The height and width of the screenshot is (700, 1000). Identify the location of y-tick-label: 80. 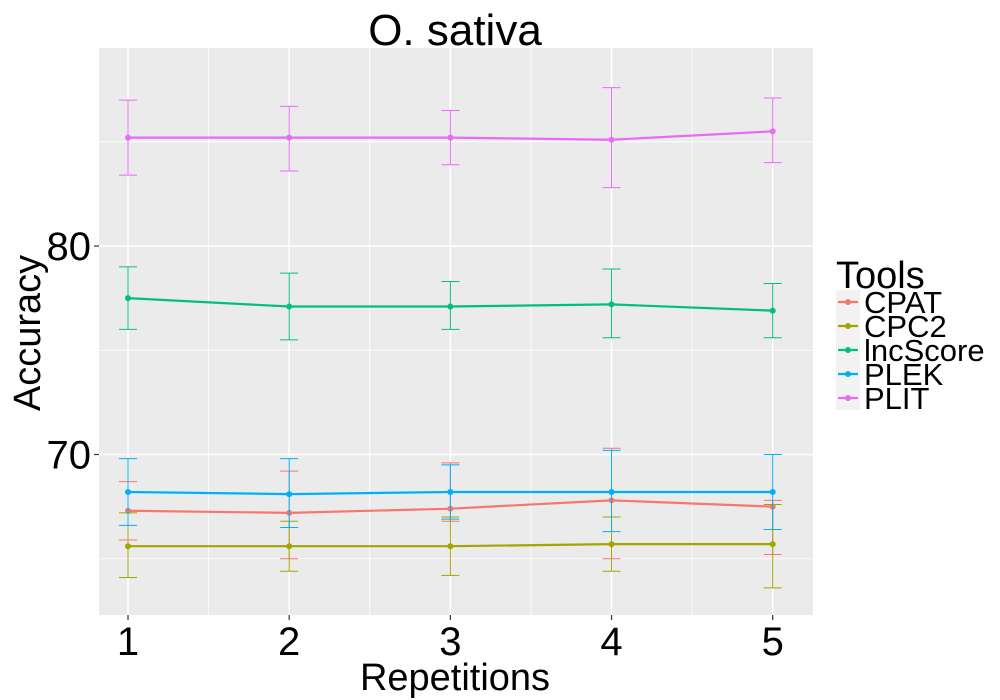
(69, 247).